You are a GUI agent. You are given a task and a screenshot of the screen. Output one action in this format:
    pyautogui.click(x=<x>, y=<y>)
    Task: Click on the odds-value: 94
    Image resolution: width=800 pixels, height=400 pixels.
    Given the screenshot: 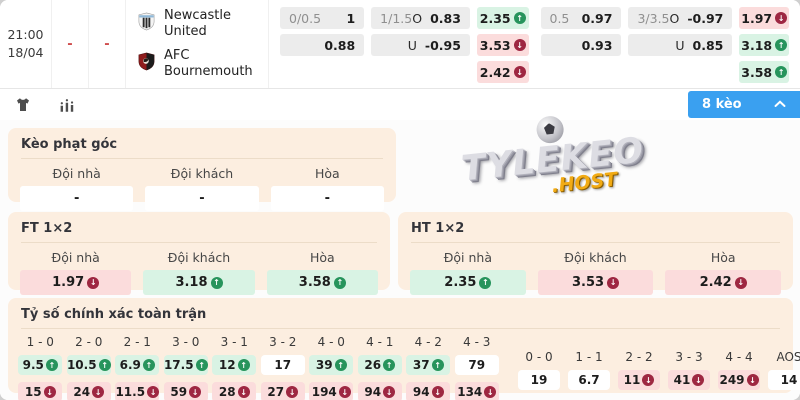 What is the action you would take?
    pyautogui.click(x=421, y=392)
    